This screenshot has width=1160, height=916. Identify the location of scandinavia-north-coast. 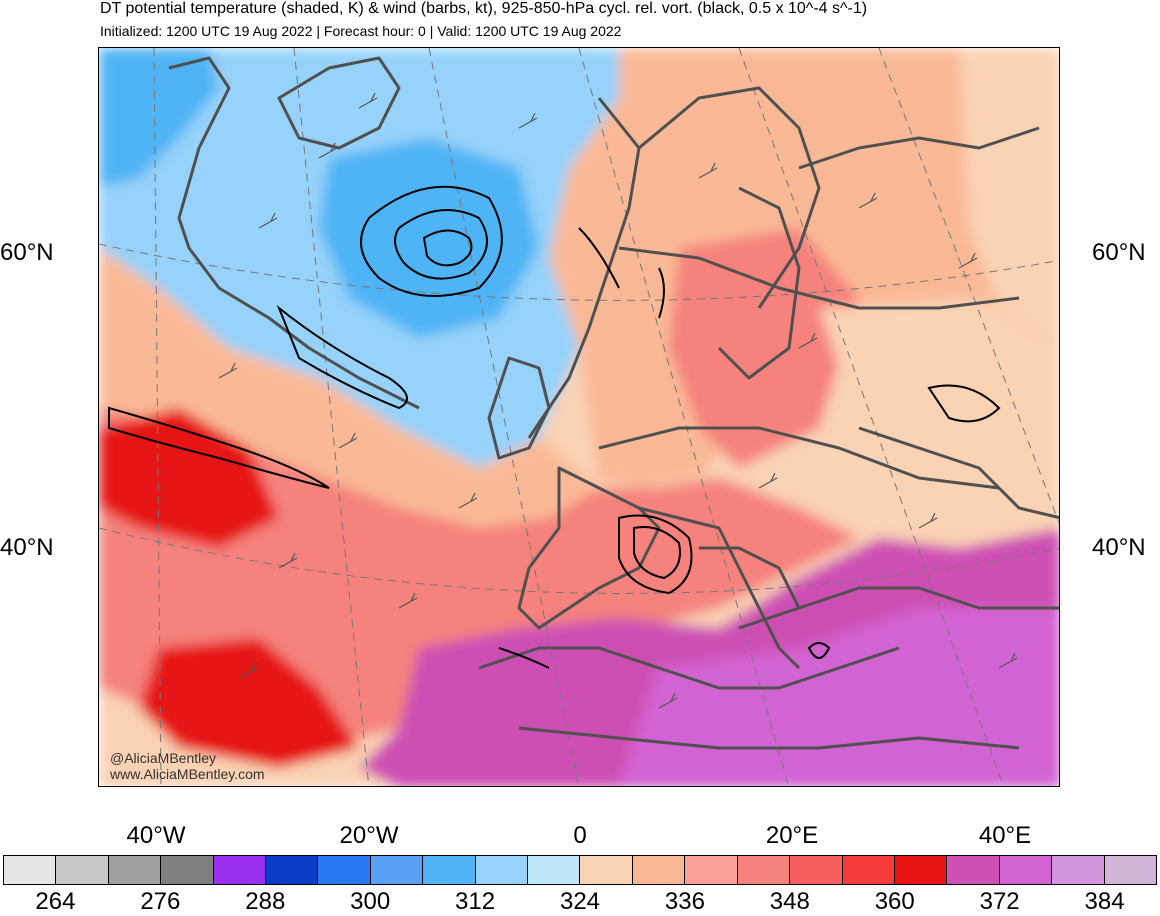
(729, 197).